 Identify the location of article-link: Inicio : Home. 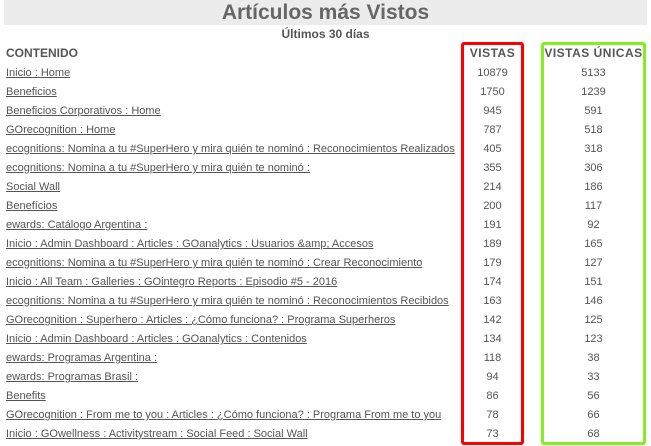
(38, 73).